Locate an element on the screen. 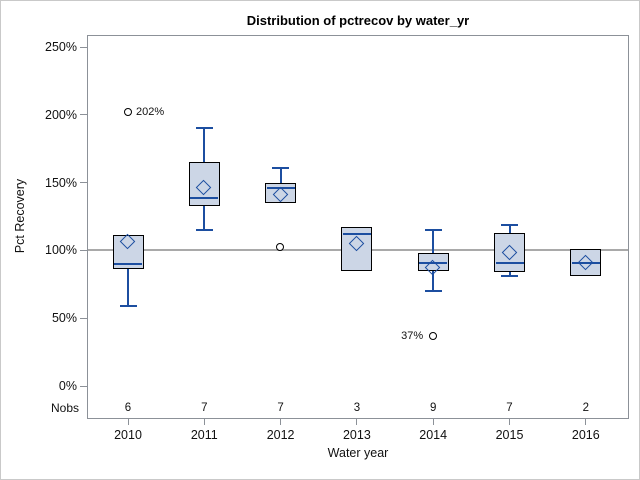 The image size is (640, 480). y-axis-title: Pct Recovery is located at coordinates (20, 216).